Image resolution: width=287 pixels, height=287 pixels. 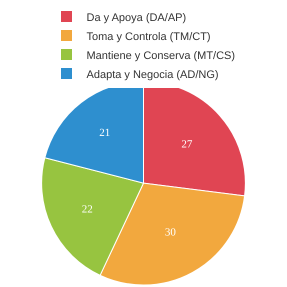 What do you see at coordinates (187, 144) in the screenshot?
I see `data-label: 27` at bounding box center [187, 144].